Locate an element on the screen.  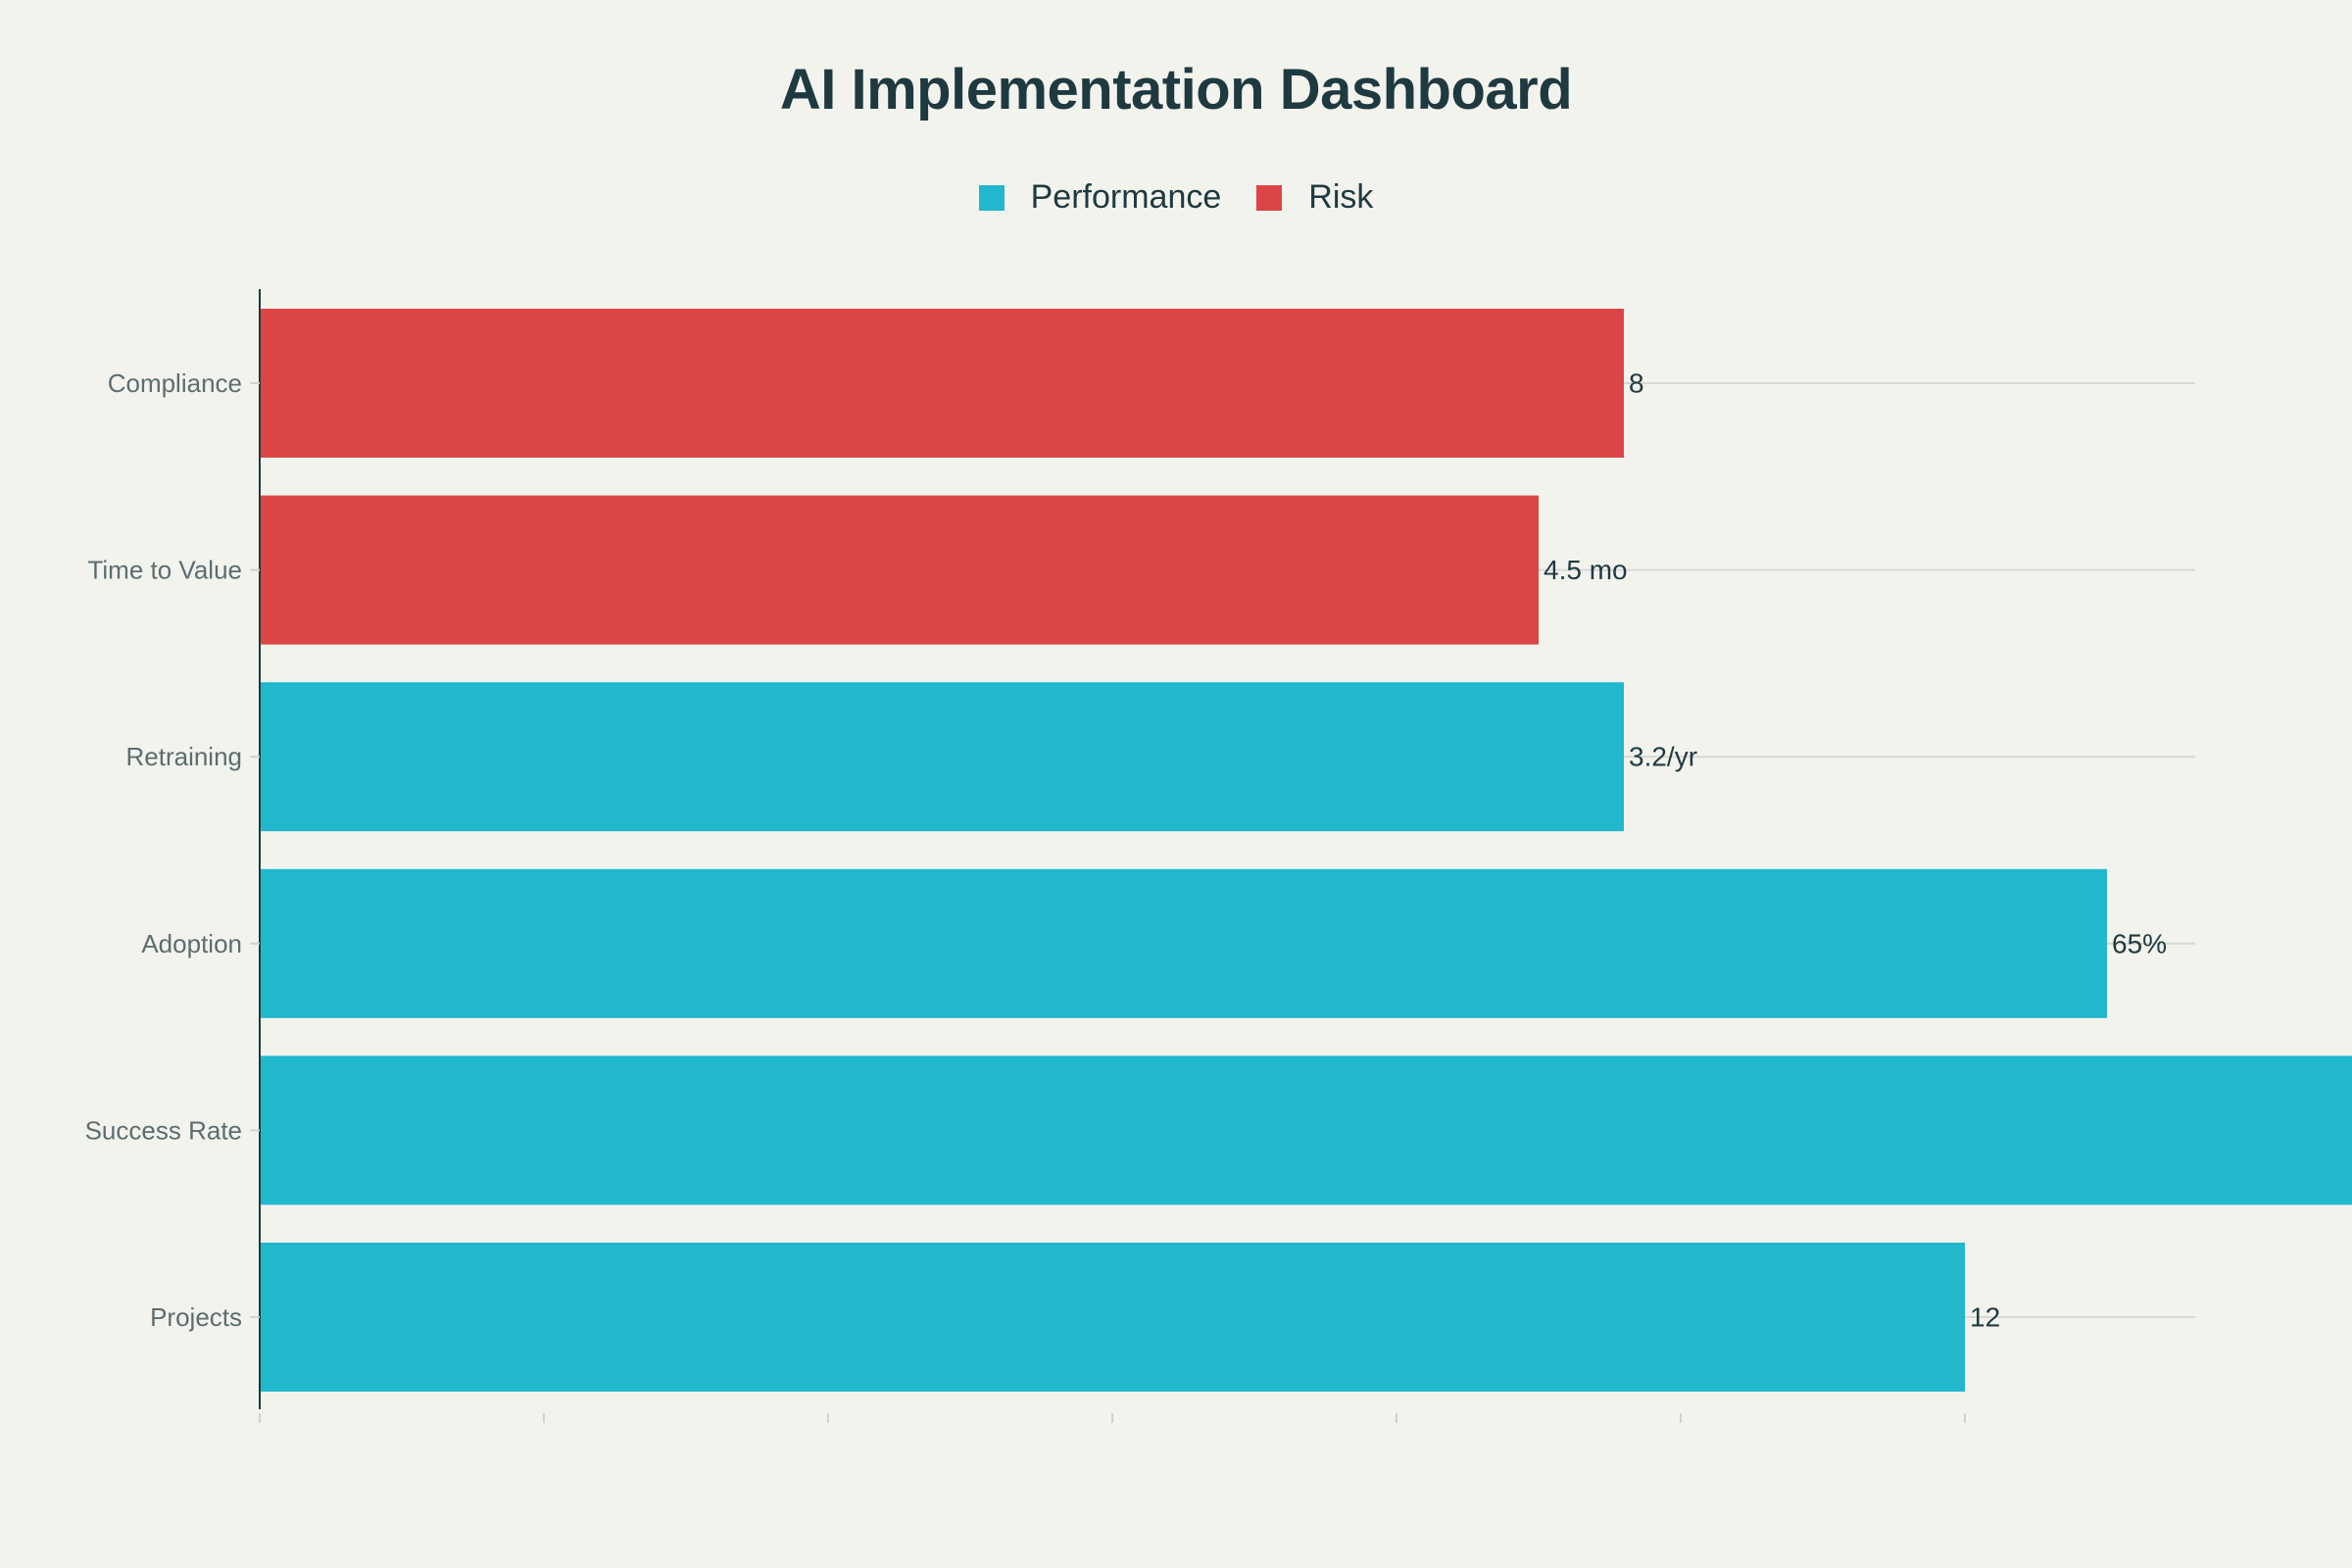
y-tick-label: Success Rate is located at coordinates (163, 1130).